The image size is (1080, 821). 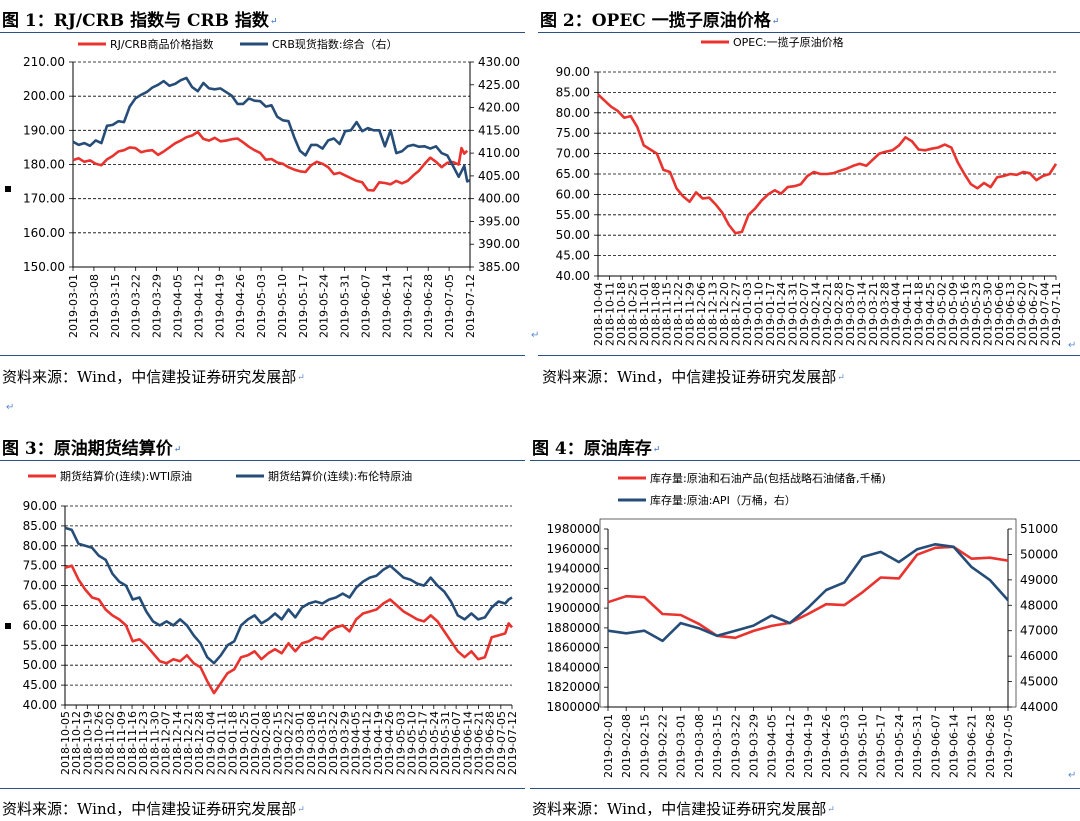 What do you see at coordinates (40, 586) in the screenshot?
I see `fig3-ytick-label: 70.00` at bounding box center [40, 586].